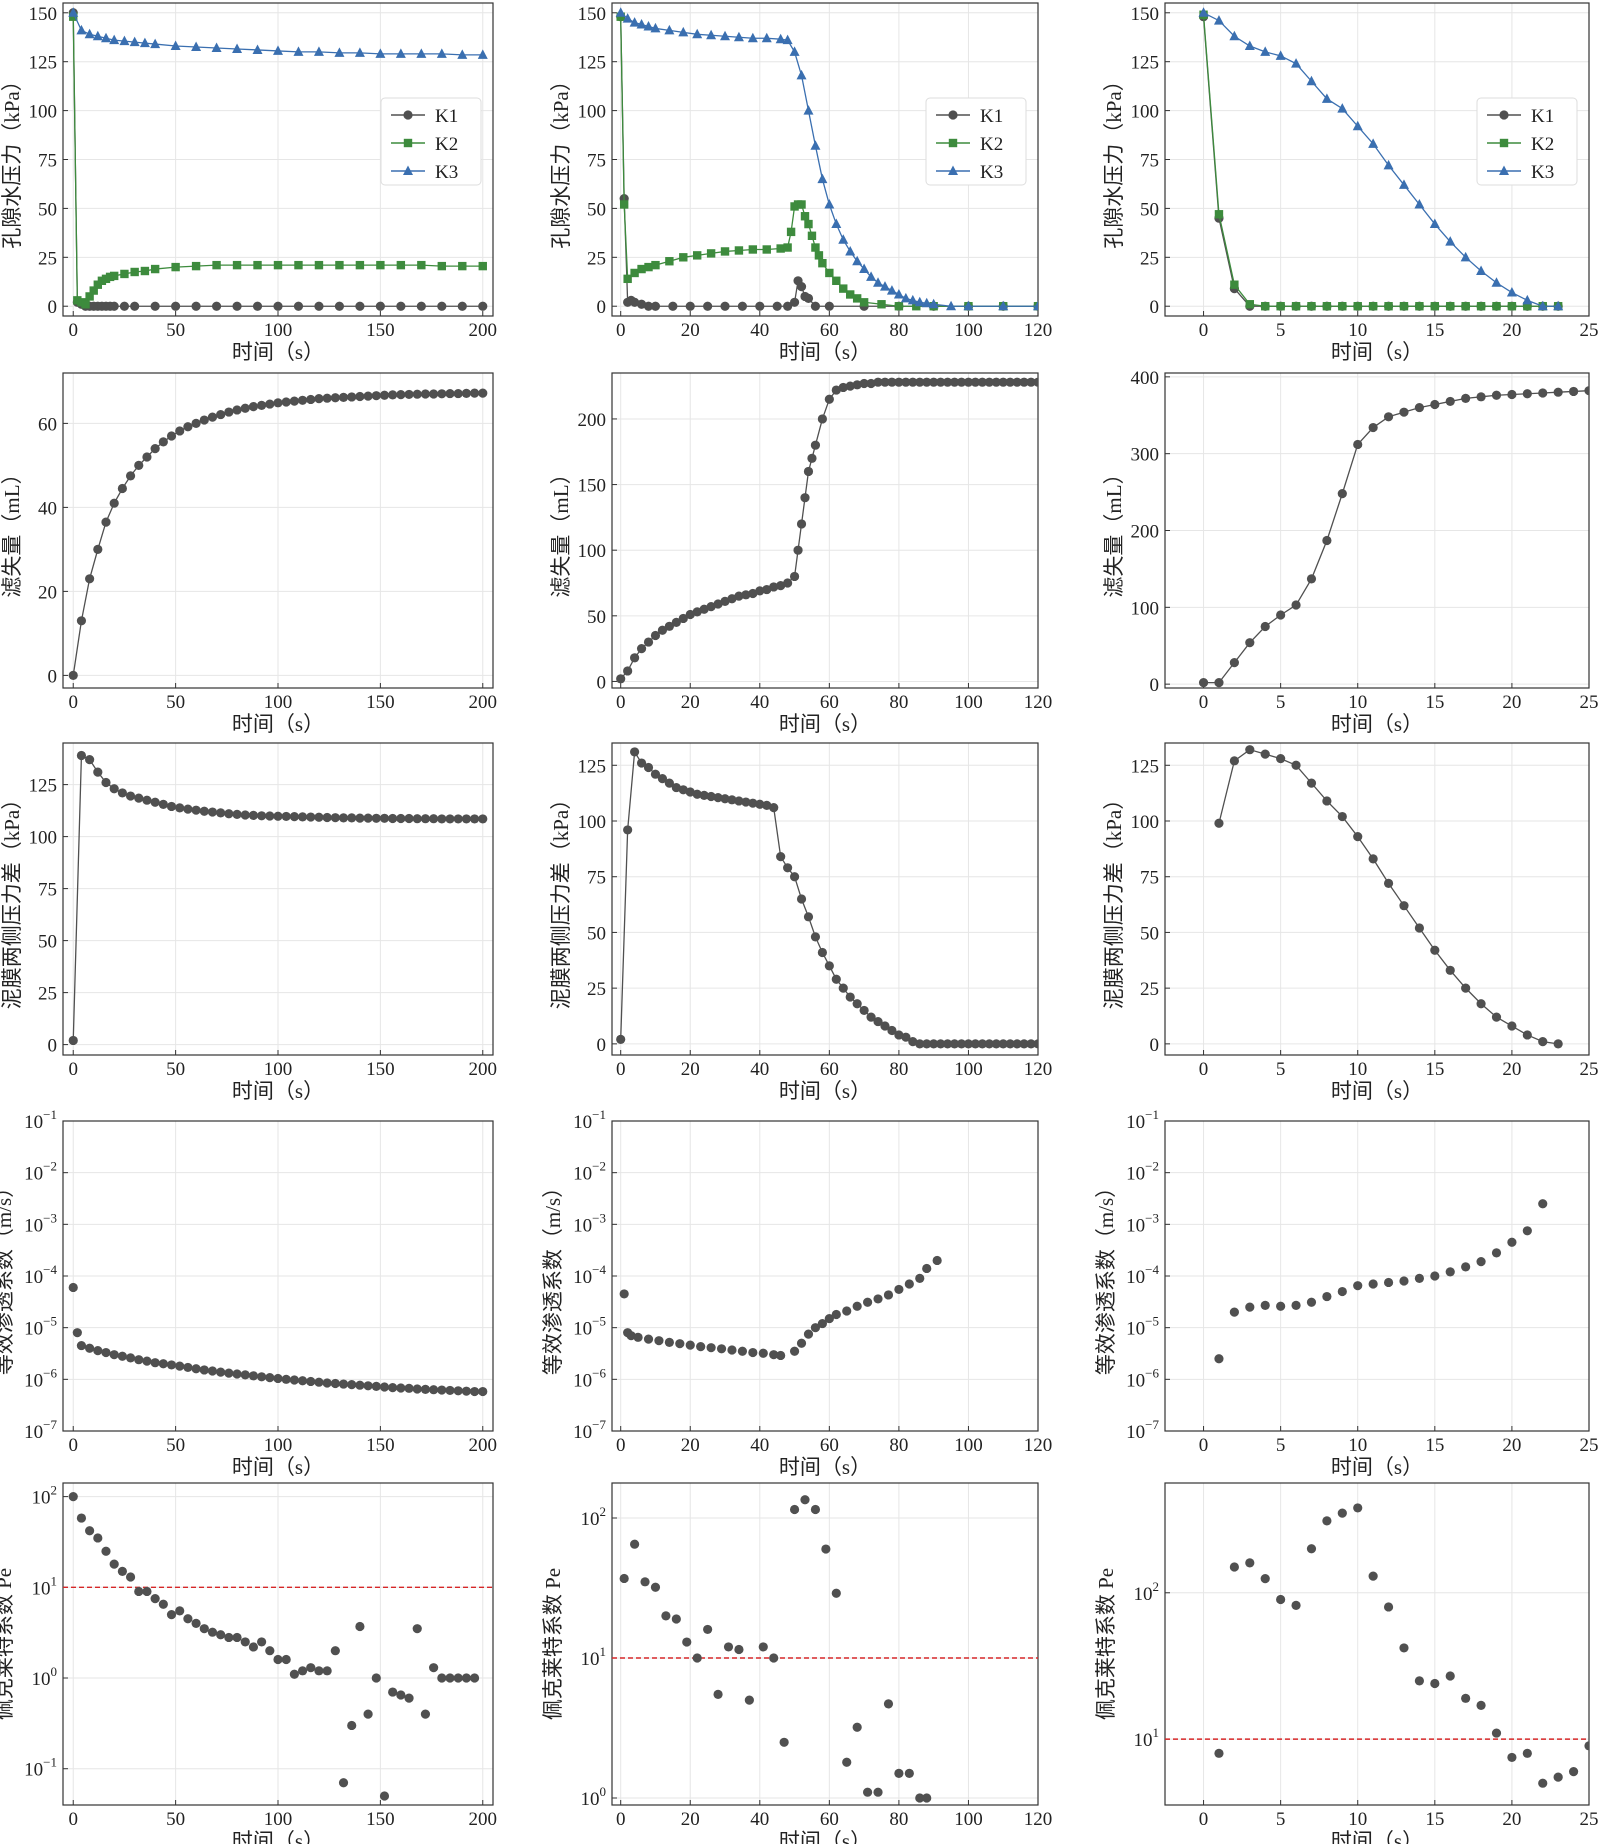 The image size is (1599, 1844). Describe the element at coordinates (380, 702) in the screenshot. I see `x-tick-label: 150` at that location.